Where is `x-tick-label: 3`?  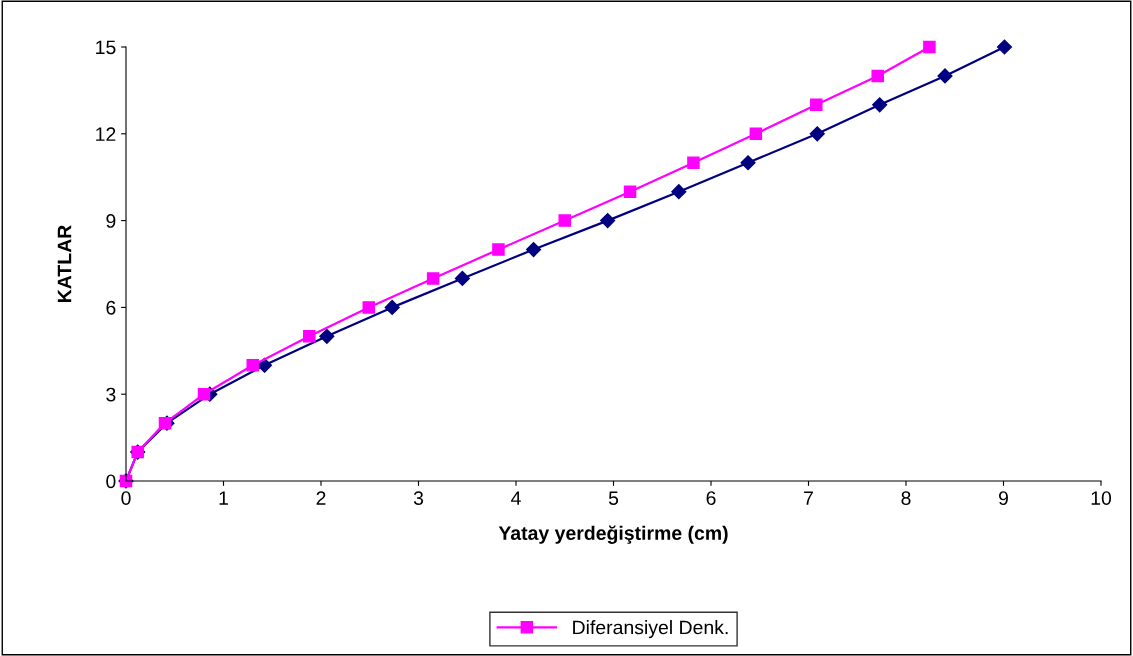 x-tick-label: 3 is located at coordinates (418, 498).